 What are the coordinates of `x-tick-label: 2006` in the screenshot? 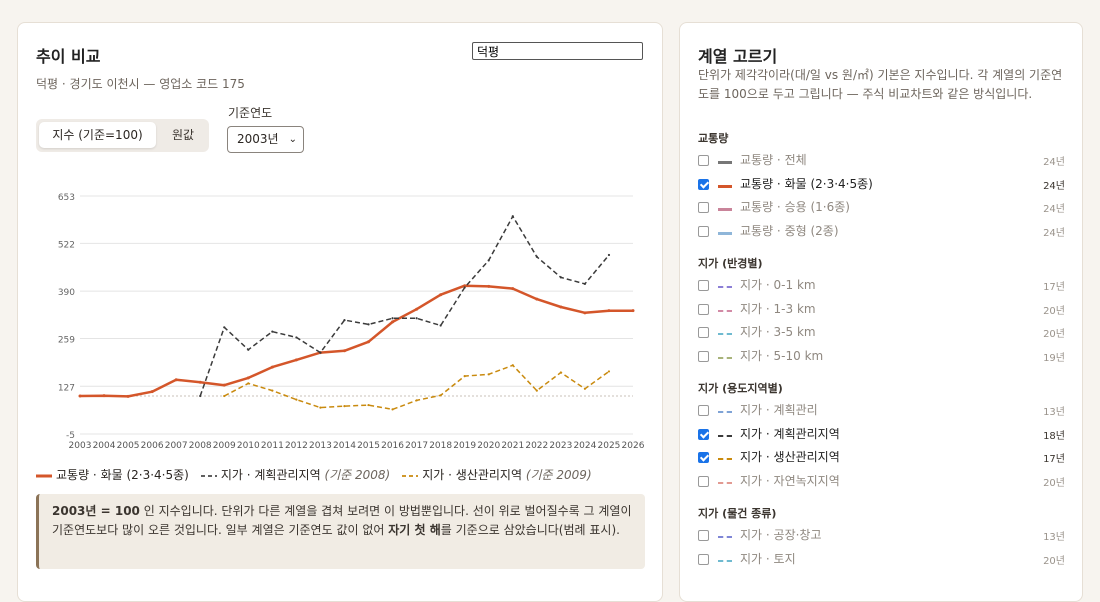 It's located at (152, 446).